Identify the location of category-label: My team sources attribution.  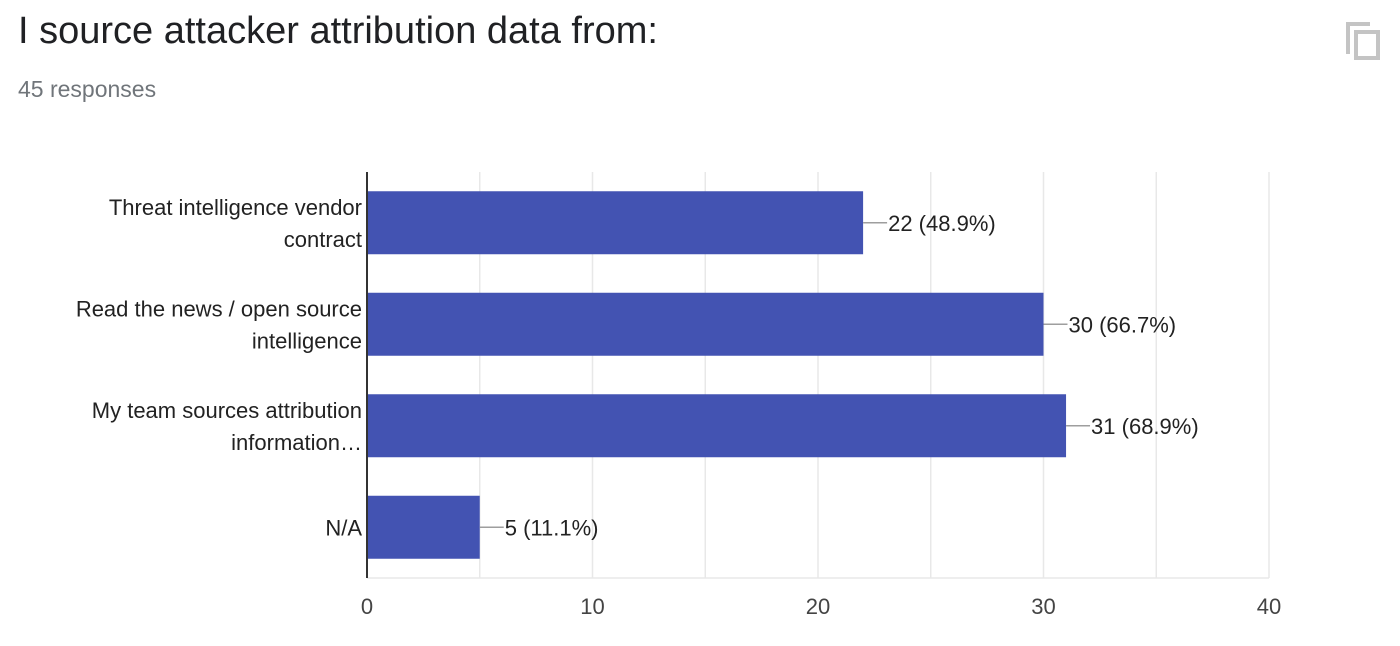
(227, 410).